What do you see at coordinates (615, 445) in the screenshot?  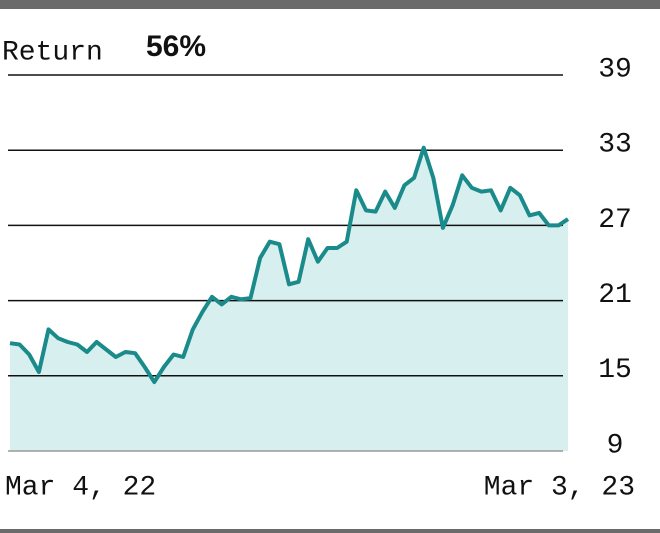 I see `y-tick-label: 9` at bounding box center [615, 445].